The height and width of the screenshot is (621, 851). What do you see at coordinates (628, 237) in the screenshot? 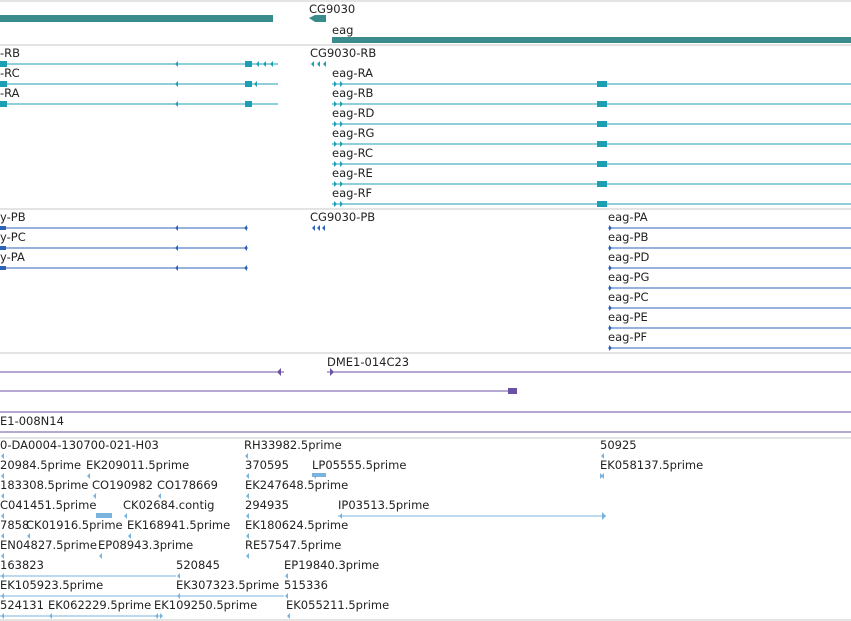
I see `protein-label-eag: eag-PB` at bounding box center [628, 237].